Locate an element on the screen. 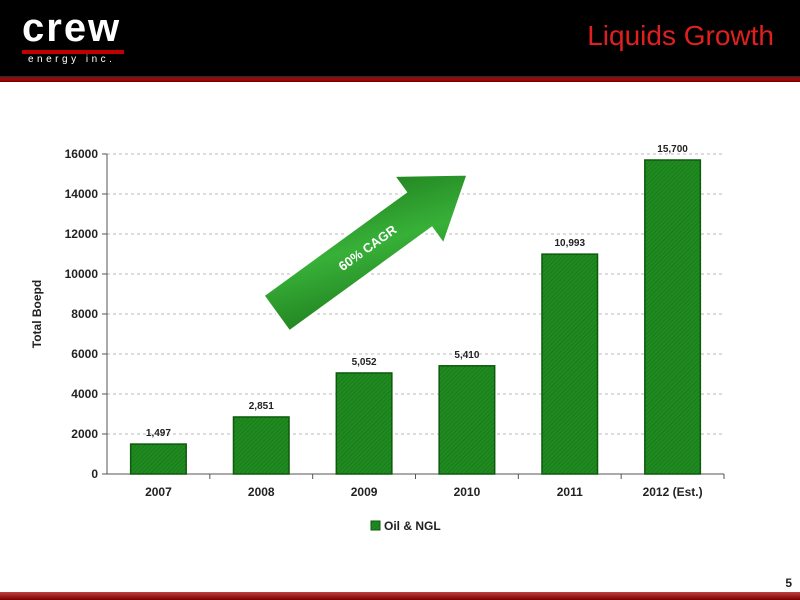  y-tick-label: 2000 is located at coordinates (84, 434).